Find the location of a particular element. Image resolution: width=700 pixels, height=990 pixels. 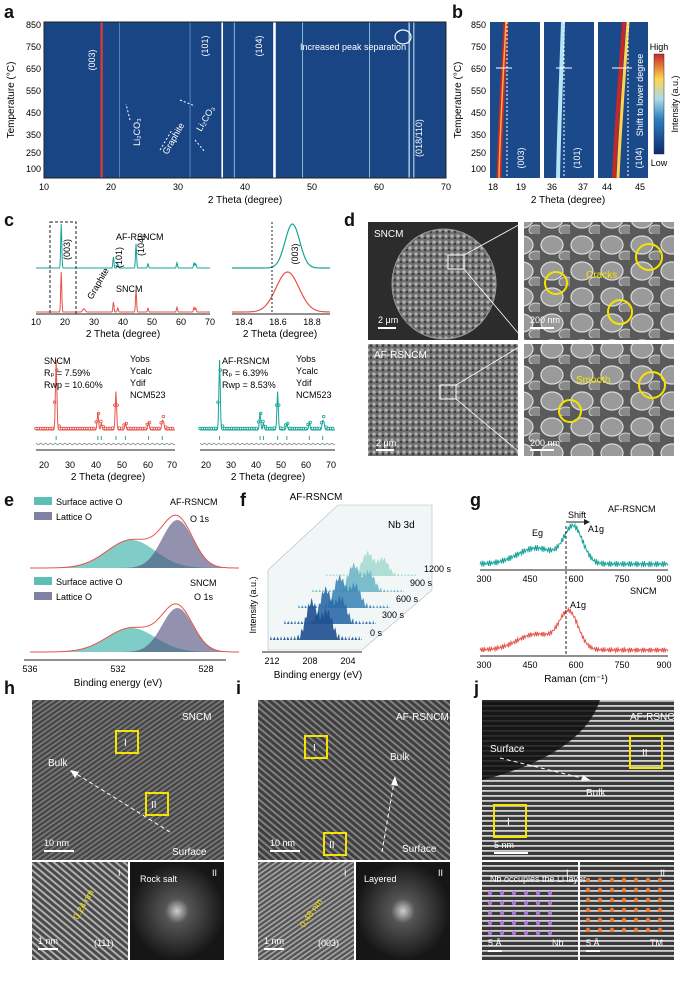

panel-letter-d: d is located at coordinates (349, 220).